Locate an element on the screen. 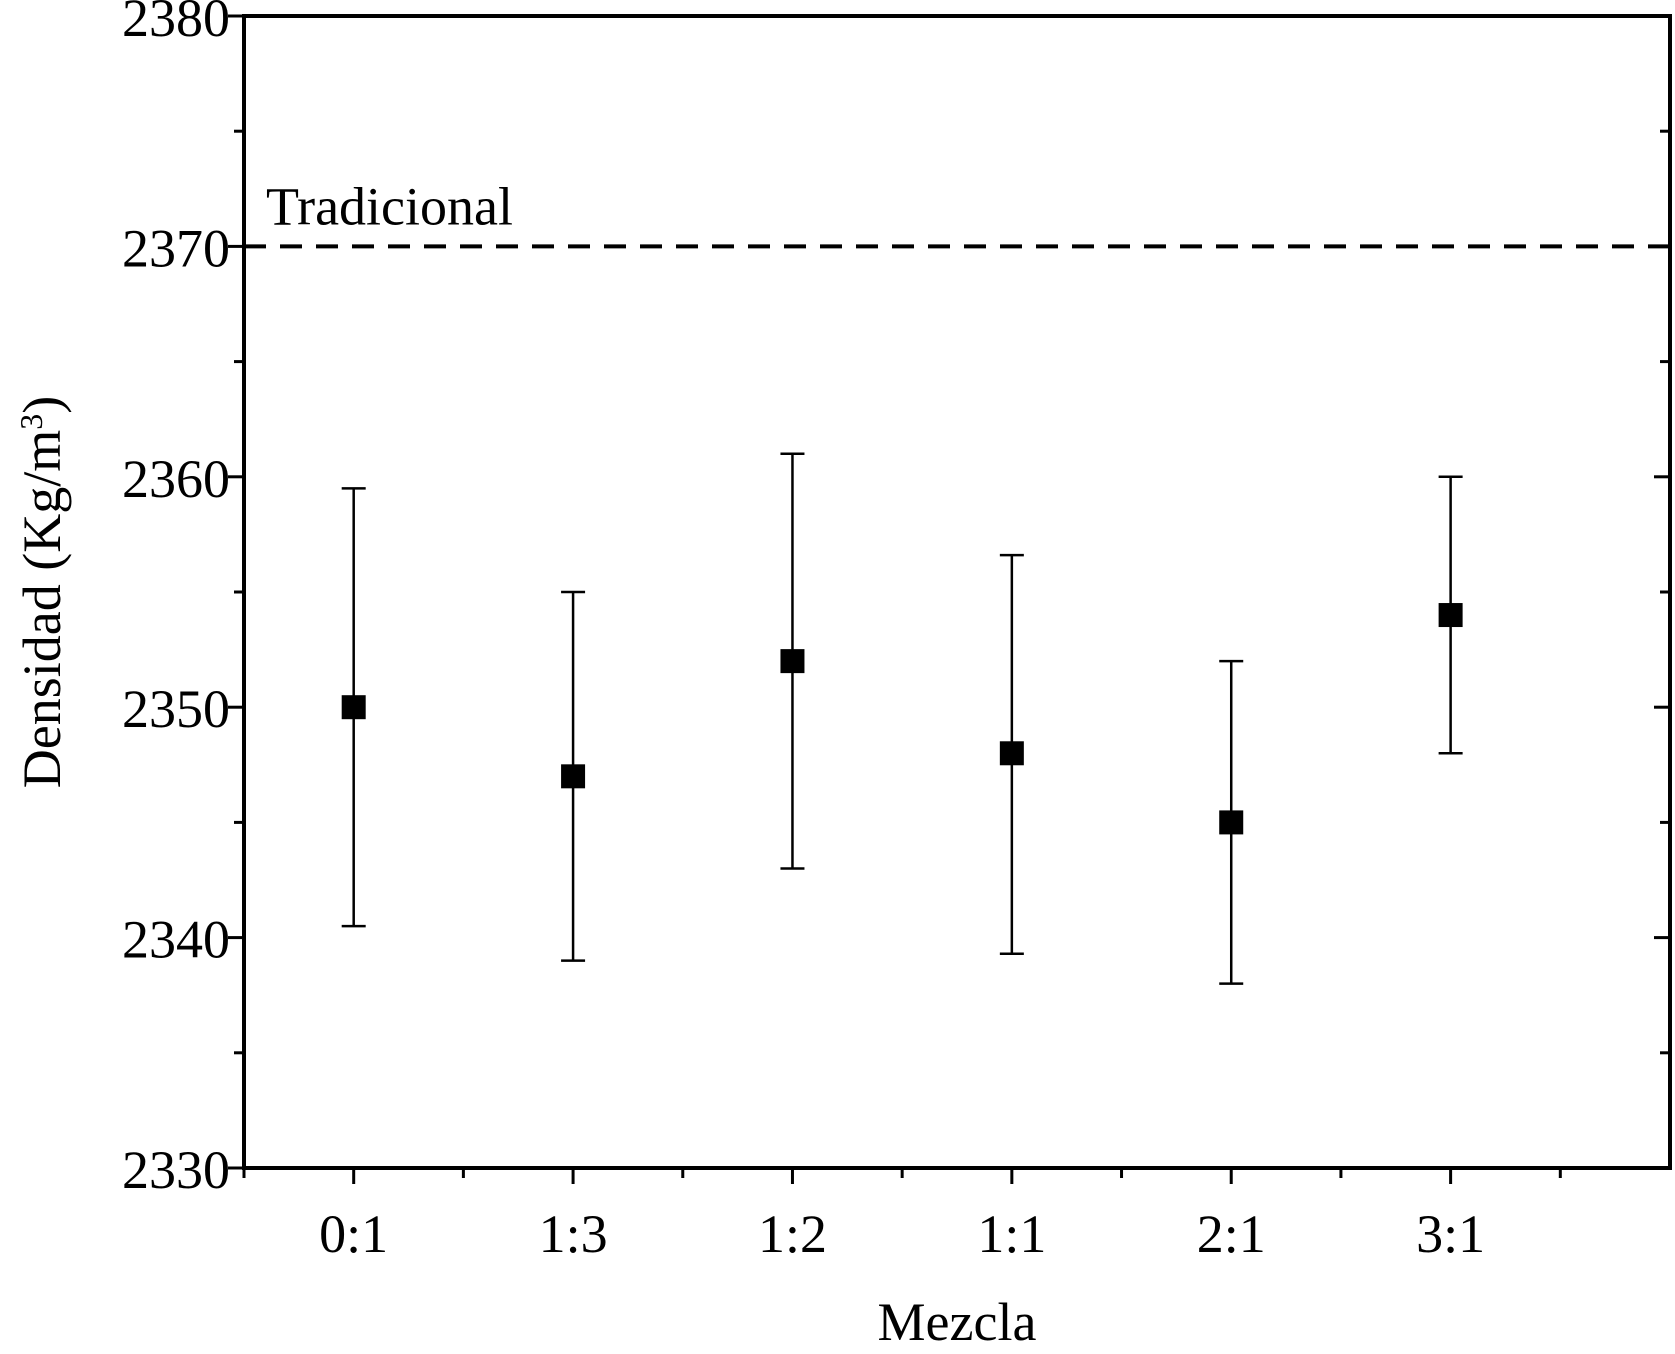  x-tick-label: 2:1 is located at coordinates (1231, 1234).